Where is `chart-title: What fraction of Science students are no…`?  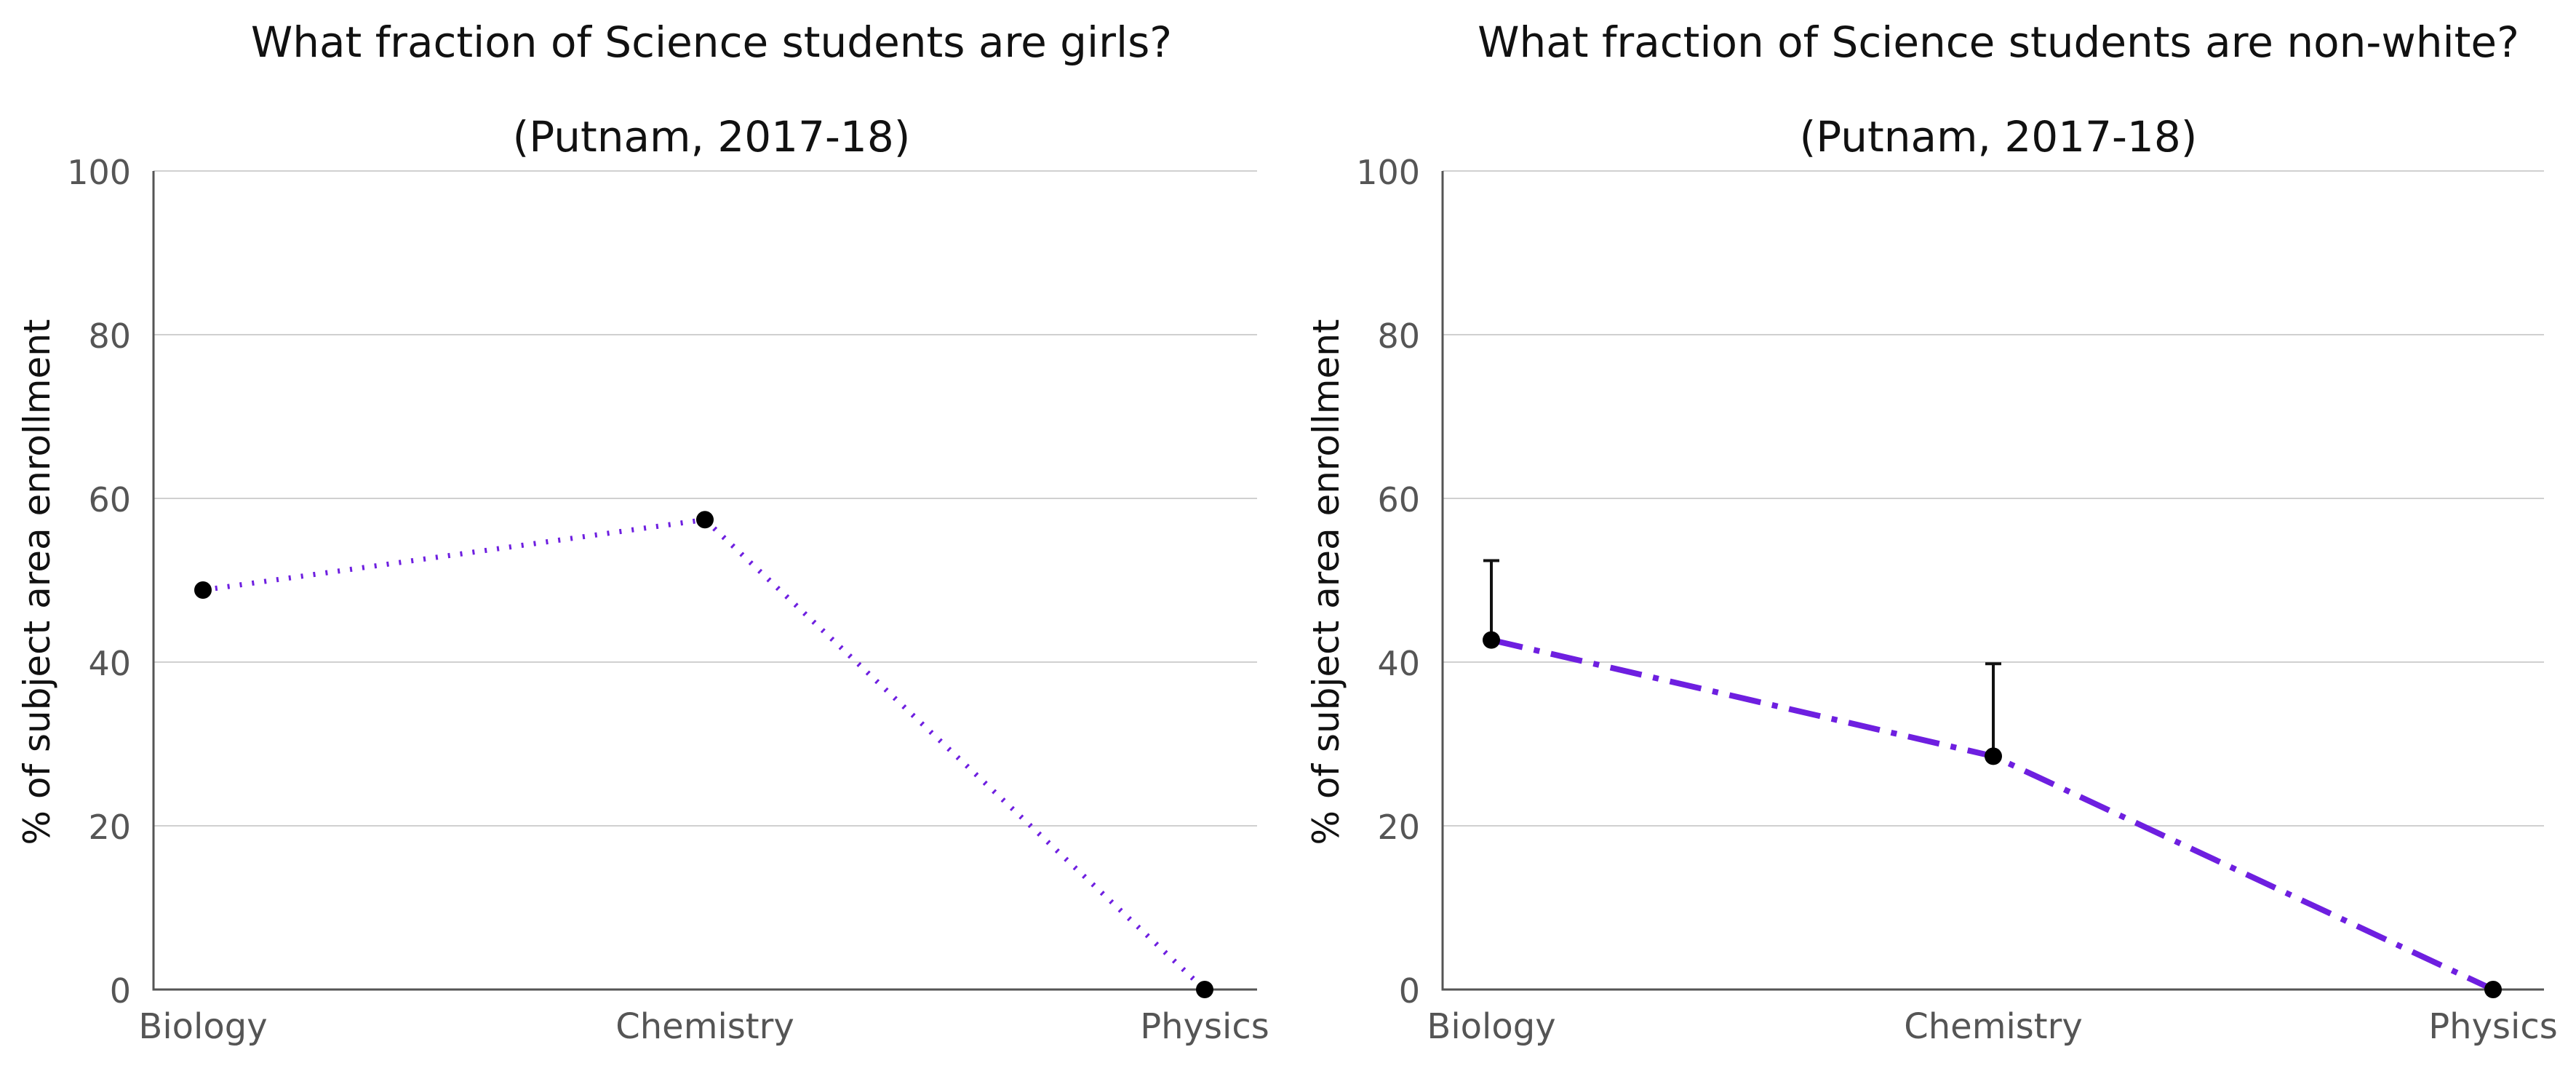 chart-title: What fraction of Science students are no… is located at coordinates (1998, 42).